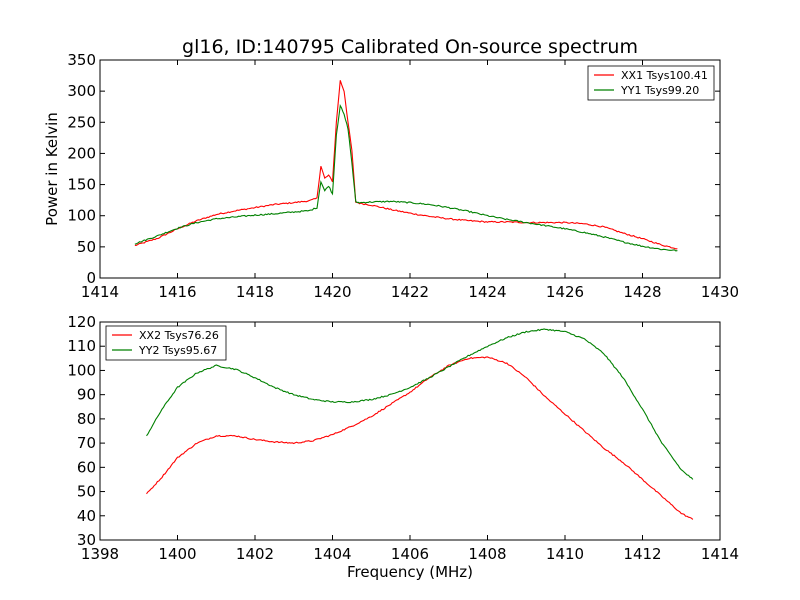 The width and height of the screenshot is (800, 600). Describe the element at coordinates (487, 292) in the screenshot. I see `x-tick-label: 1424` at that location.